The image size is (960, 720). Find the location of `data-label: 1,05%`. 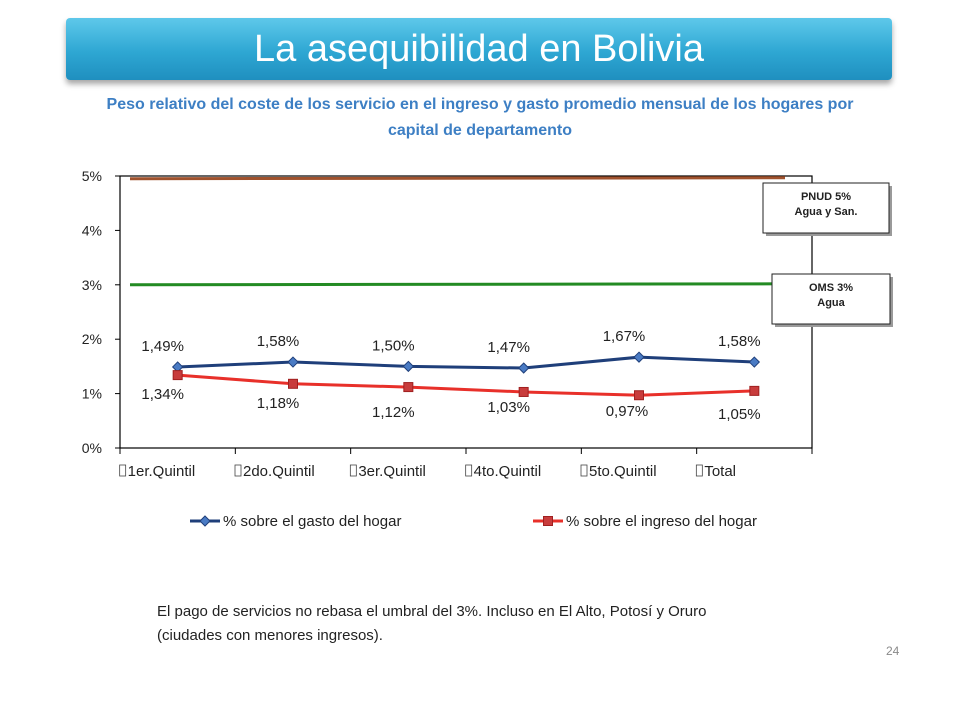

data-label: 1,05% is located at coordinates (739, 414).